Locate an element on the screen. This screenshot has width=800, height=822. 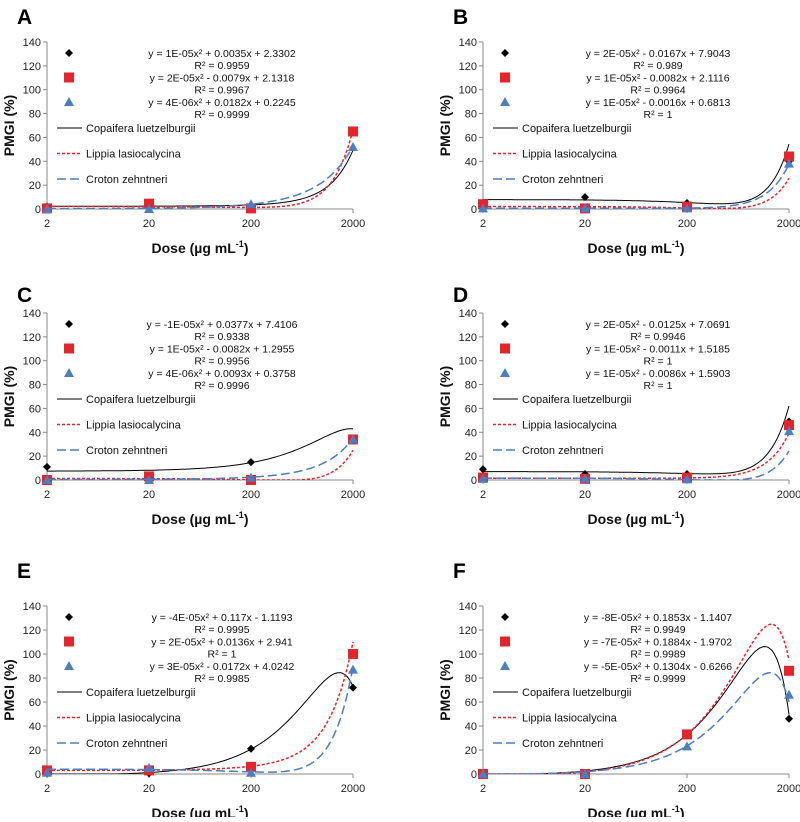
equation-label: y = 2E-05x² - 0.0125x + 7.0691 is located at coordinates (658, 325).